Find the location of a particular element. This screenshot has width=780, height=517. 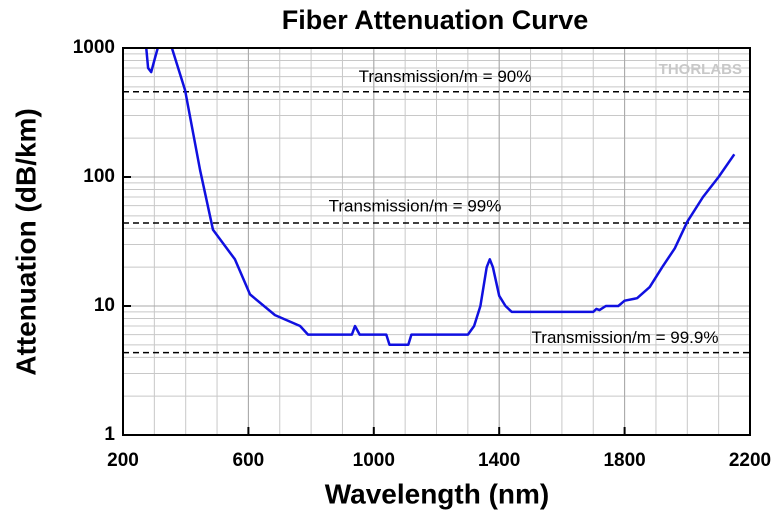

x-tick-label: 1400 is located at coordinates (499, 460).